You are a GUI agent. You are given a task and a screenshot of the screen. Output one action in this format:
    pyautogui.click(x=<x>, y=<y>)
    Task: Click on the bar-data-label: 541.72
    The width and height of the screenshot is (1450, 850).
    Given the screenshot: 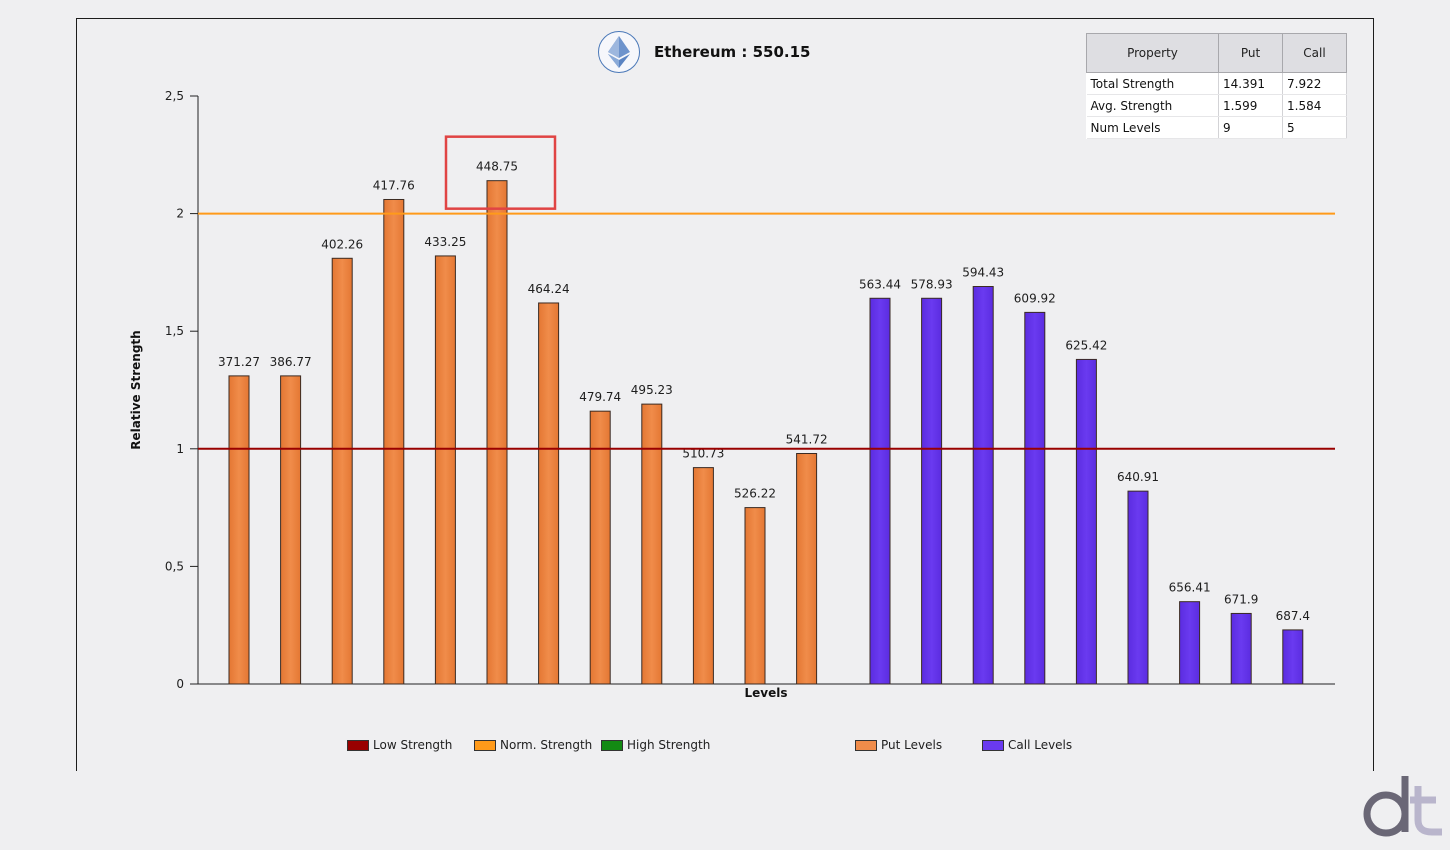 What is the action you would take?
    pyautogui.click(x=807, y=440)
    